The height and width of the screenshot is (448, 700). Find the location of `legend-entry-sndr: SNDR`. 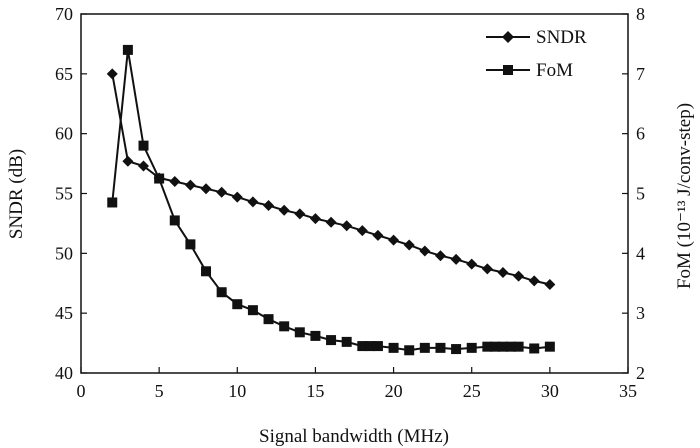

legend-entry-sndr: SNDR is located at coordinates (536, 37).